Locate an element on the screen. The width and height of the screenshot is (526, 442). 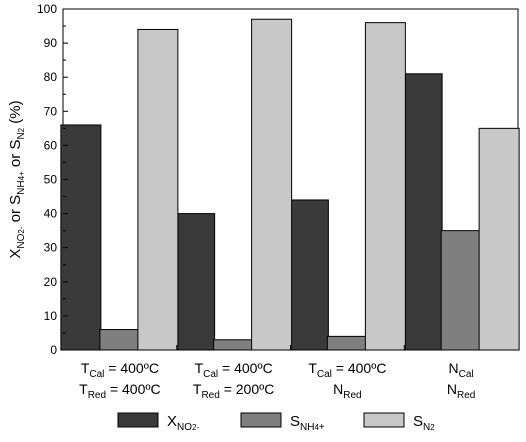
legend-item-s_nh4: SNH4+ is located at coordinates (282, 422).